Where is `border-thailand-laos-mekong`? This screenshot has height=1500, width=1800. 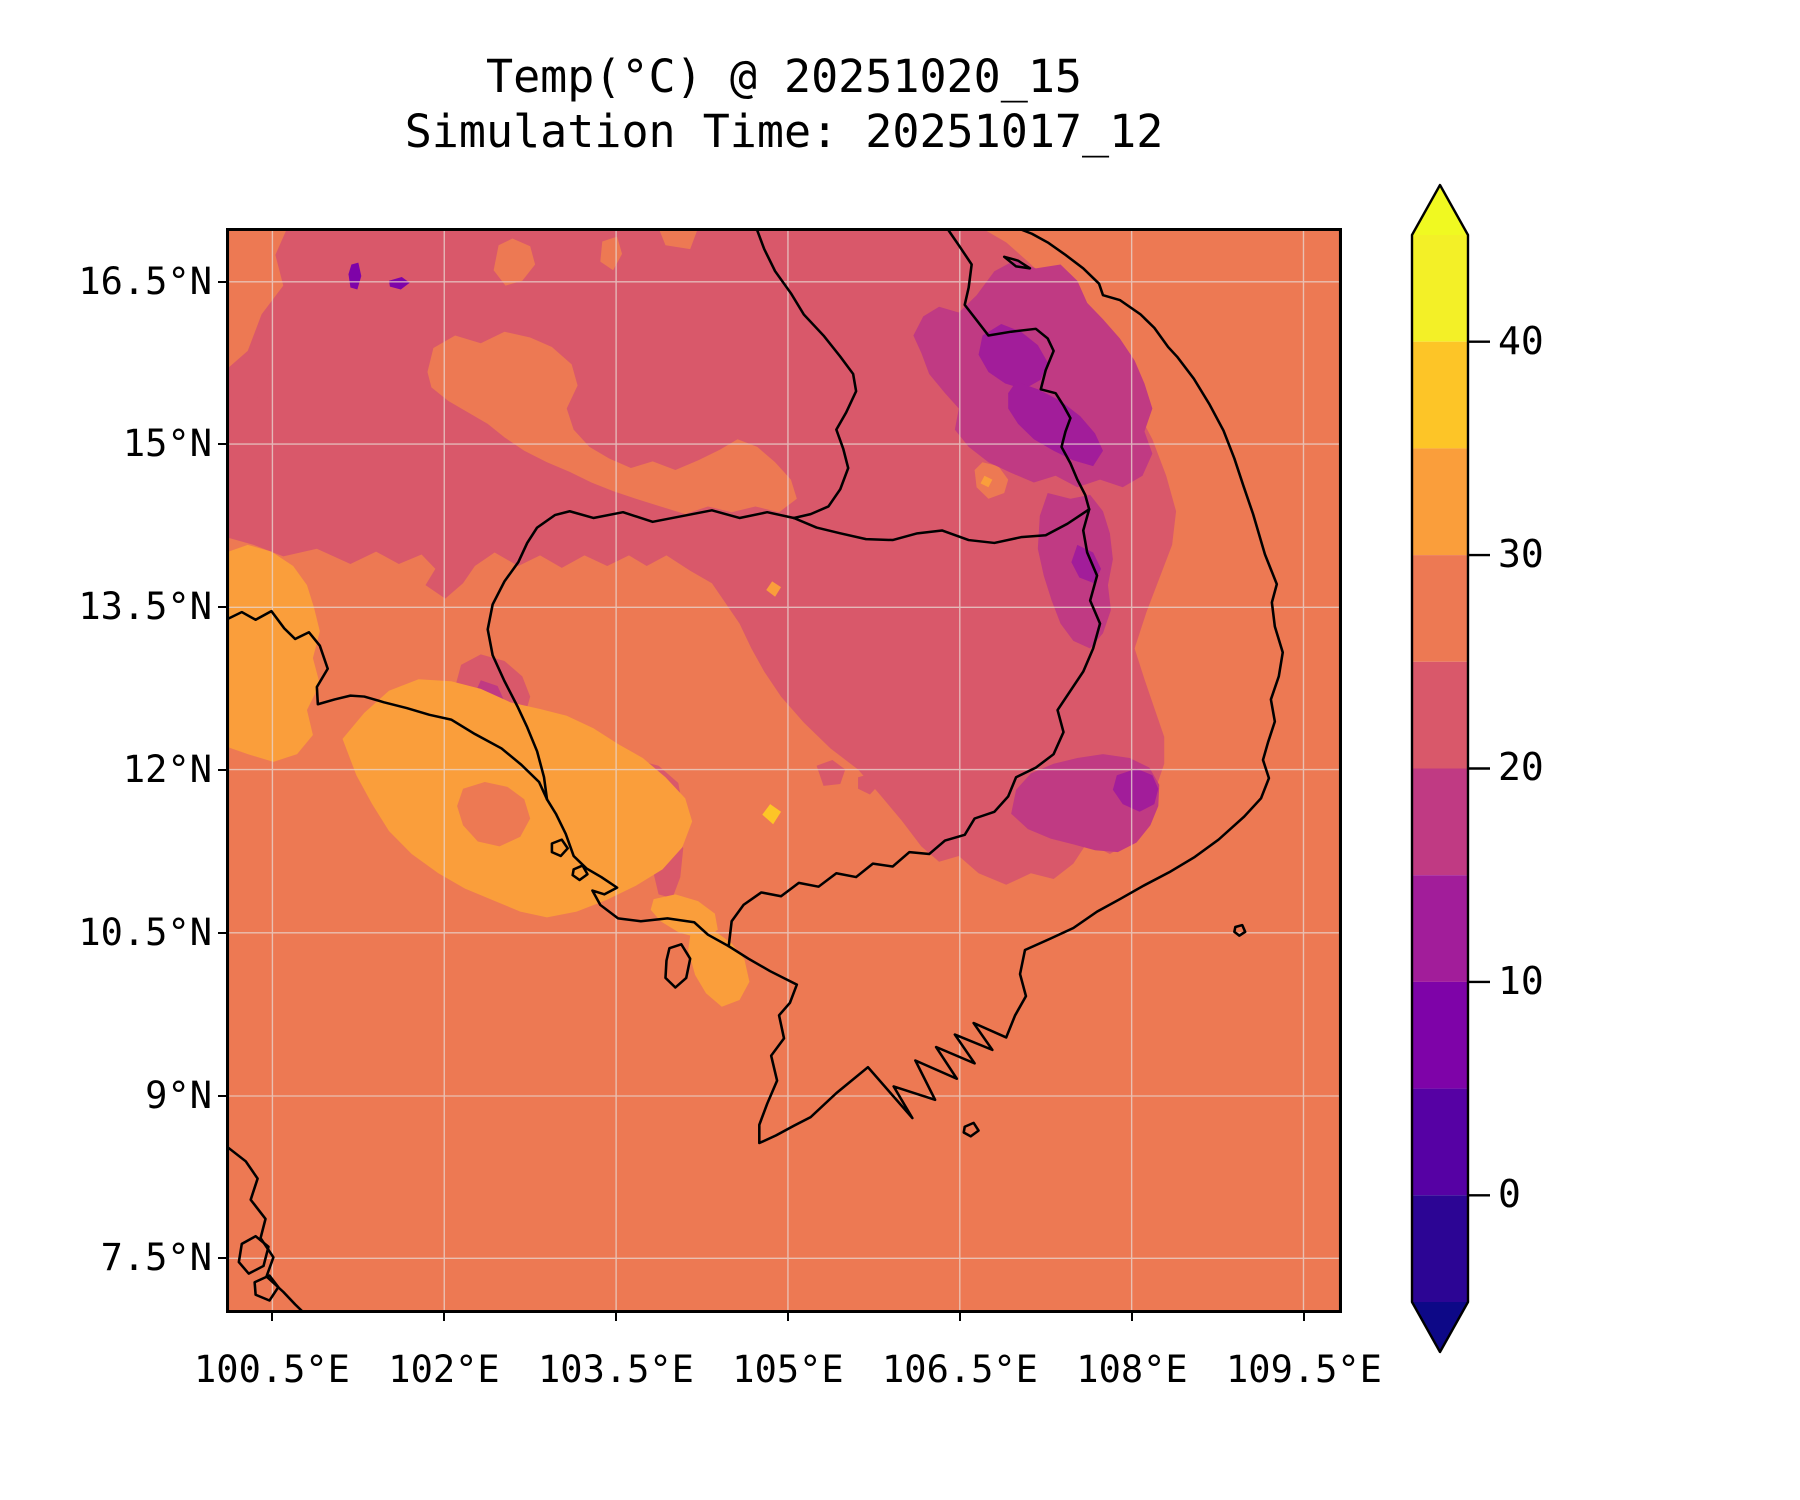 border-thailand-laos-mekong is located at coordinates (806, 374).